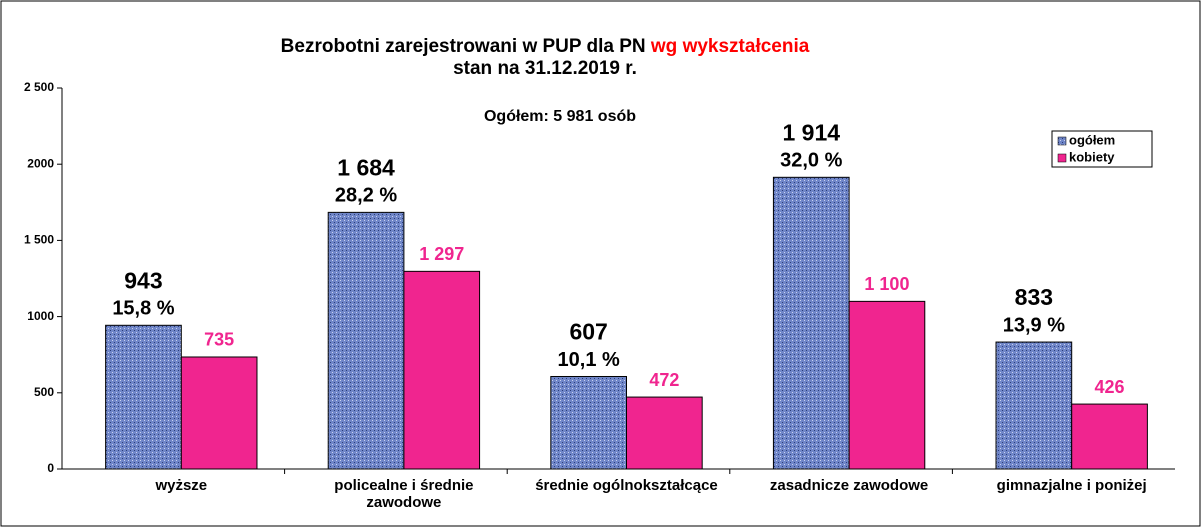 This screenshot has width=1202, height=528. Describe the element at coordinates (143, 309) in the screenshot. I see `percent-label: 15,8 %` at that location.